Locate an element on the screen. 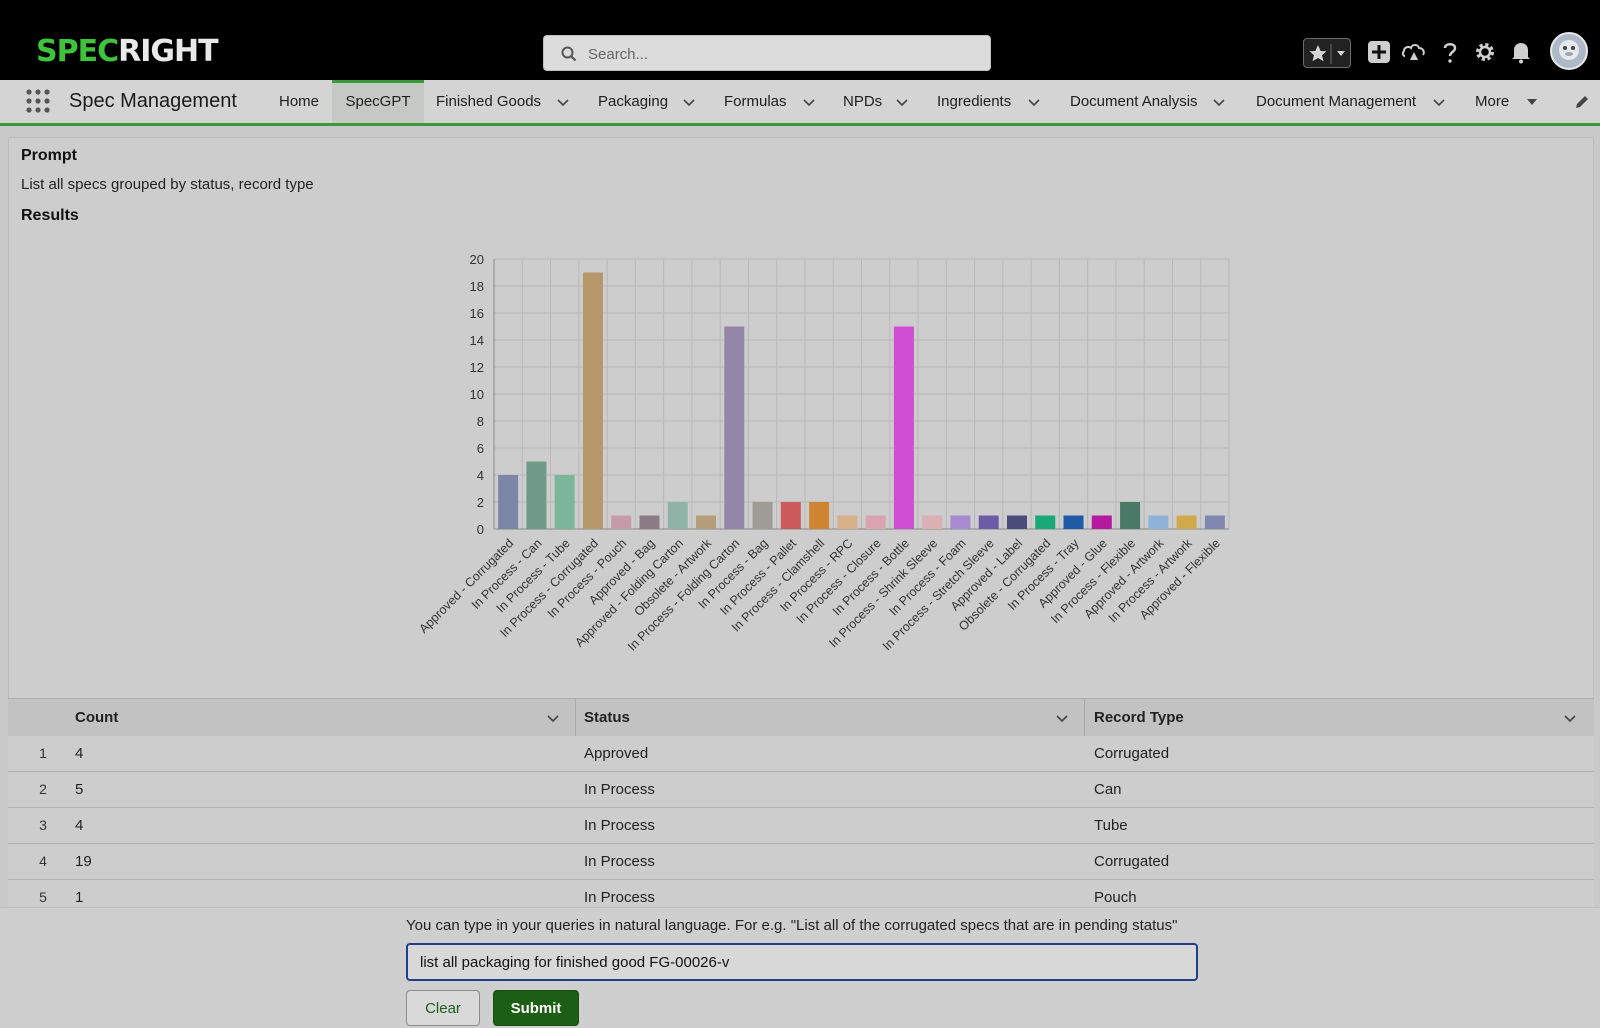  user-avatar-icon is located at coordinates (1569, 51).